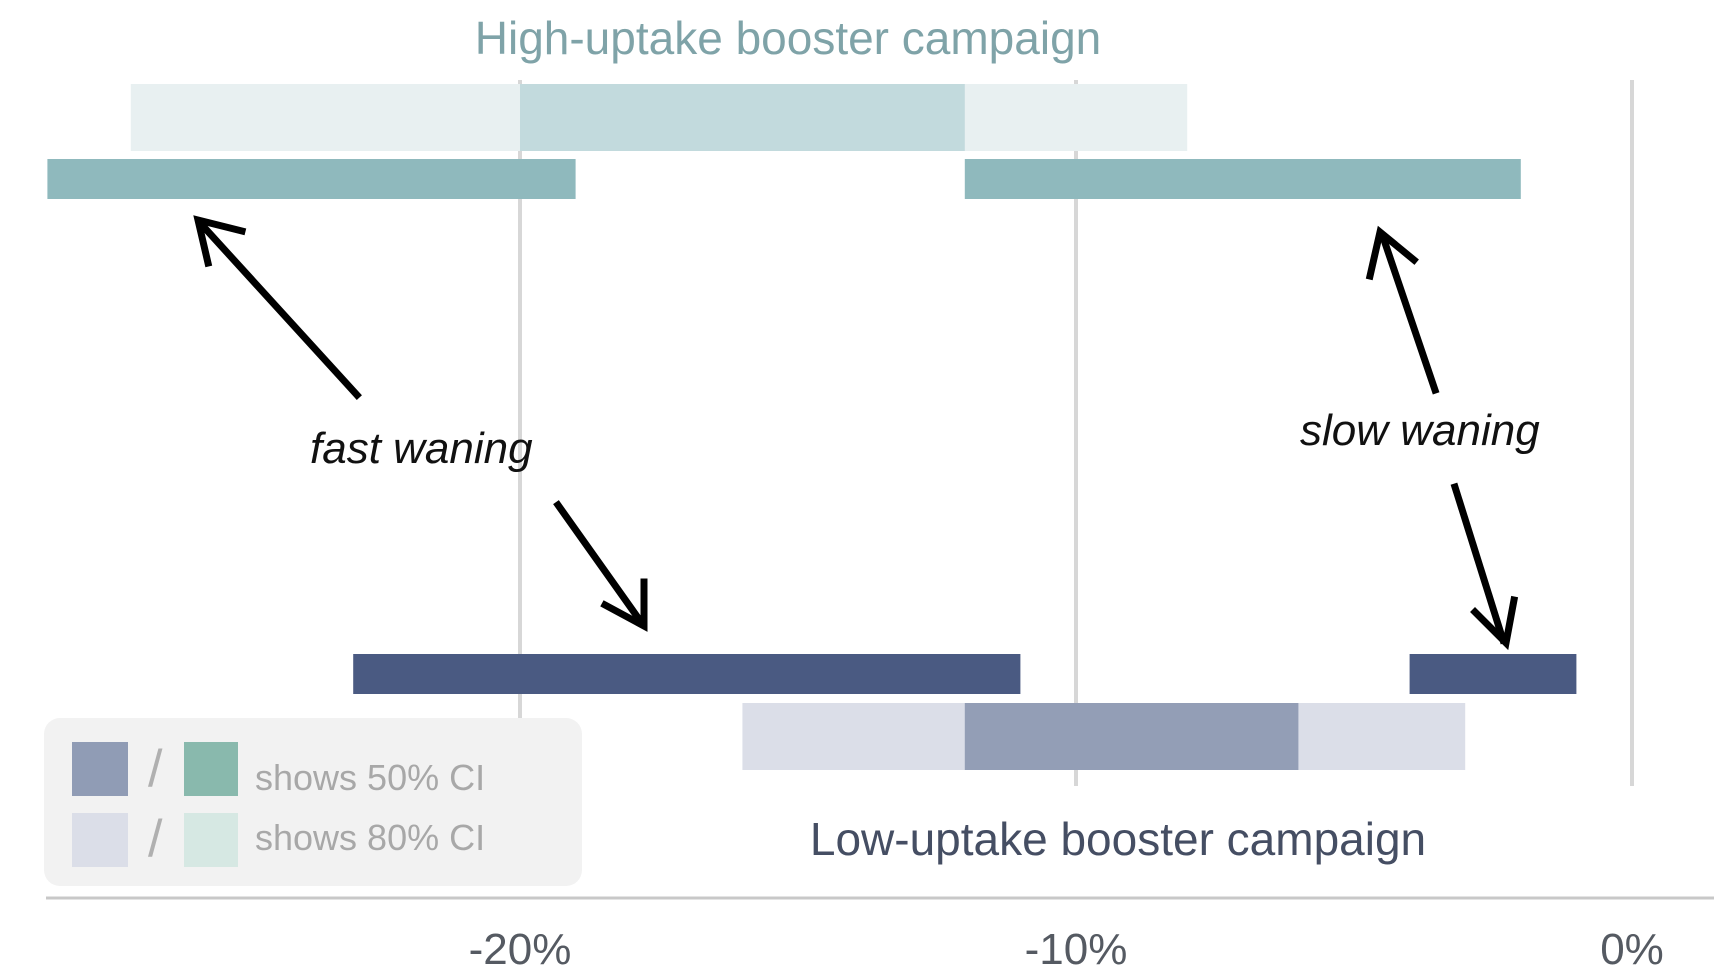  Describe the element at coordinates (1076, 945) in the screenshot. I see `tick-label-1: -10%` at that location.